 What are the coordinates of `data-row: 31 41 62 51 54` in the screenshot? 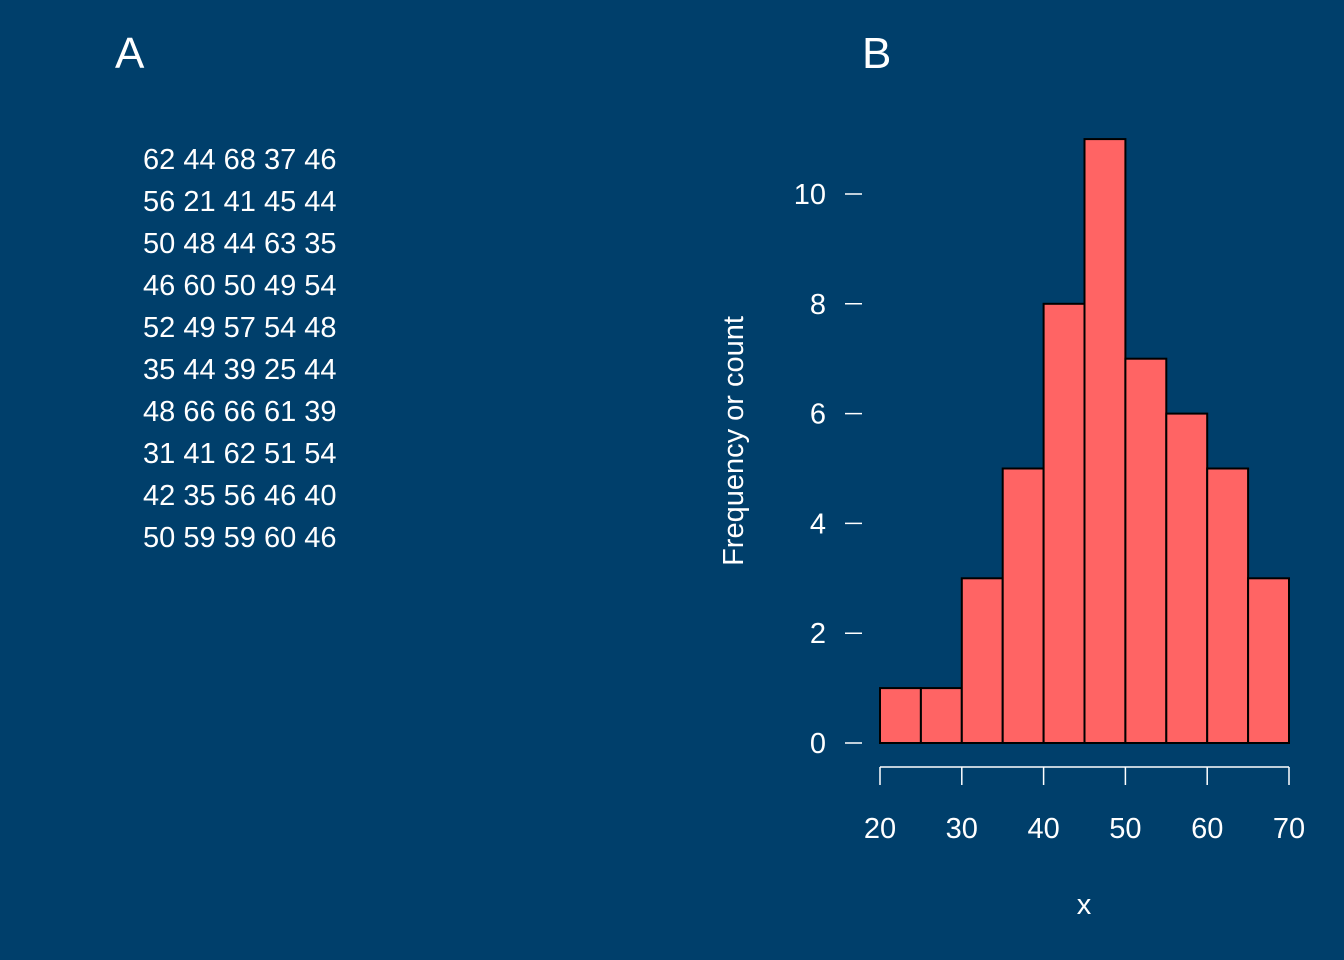 It's located at (240, 454).